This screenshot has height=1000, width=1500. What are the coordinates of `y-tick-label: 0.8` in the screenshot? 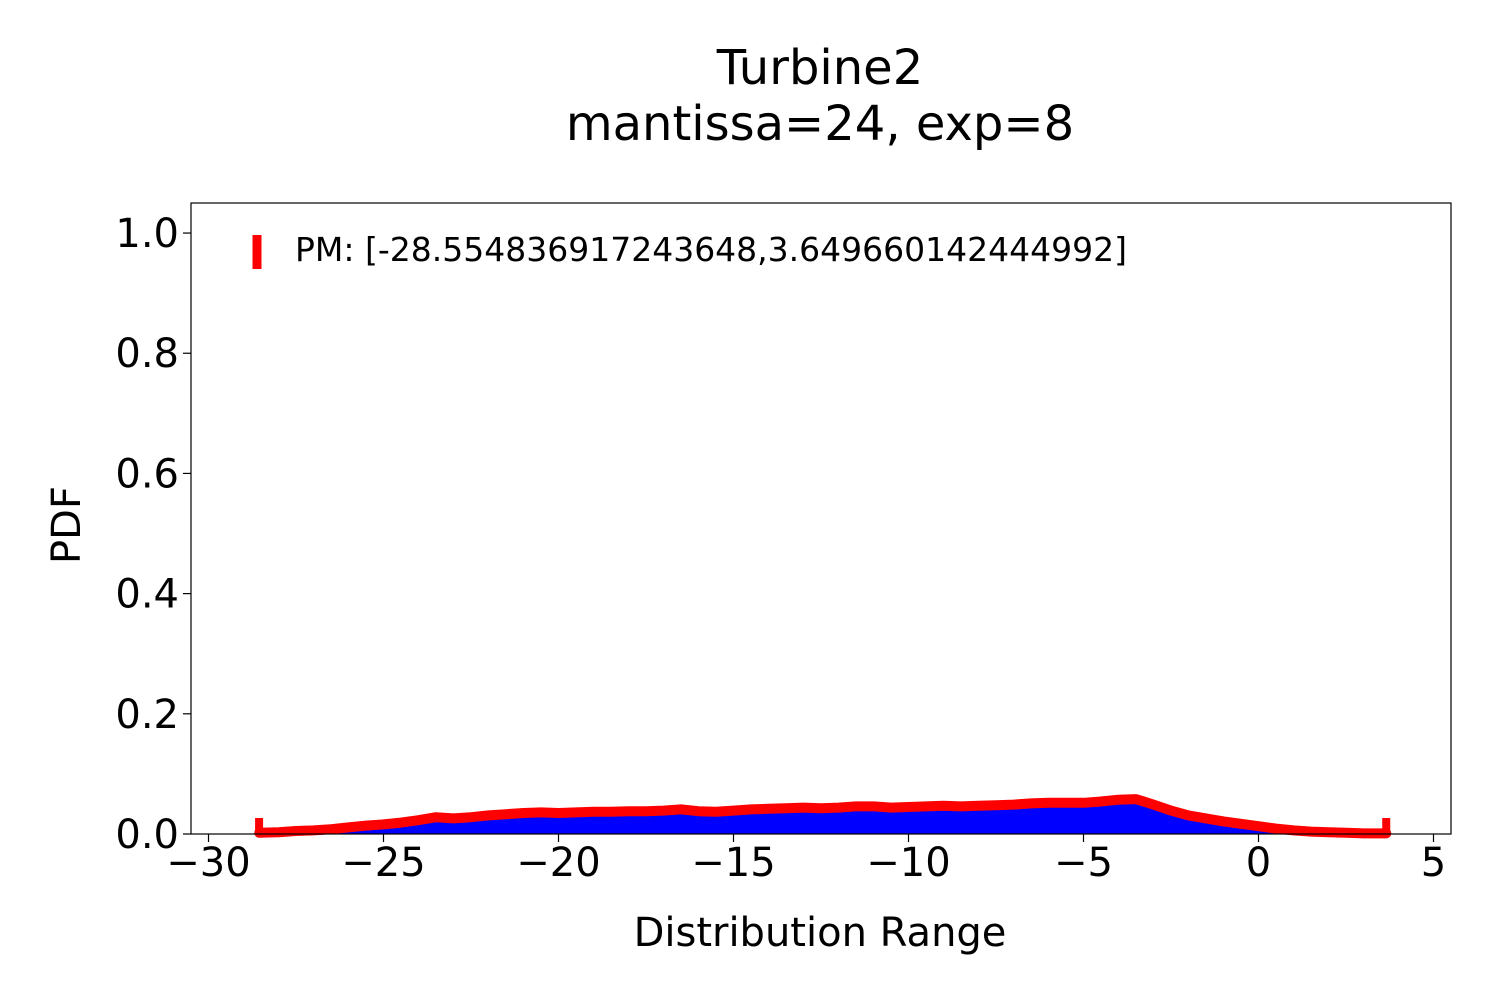 It's located at (147, 354).